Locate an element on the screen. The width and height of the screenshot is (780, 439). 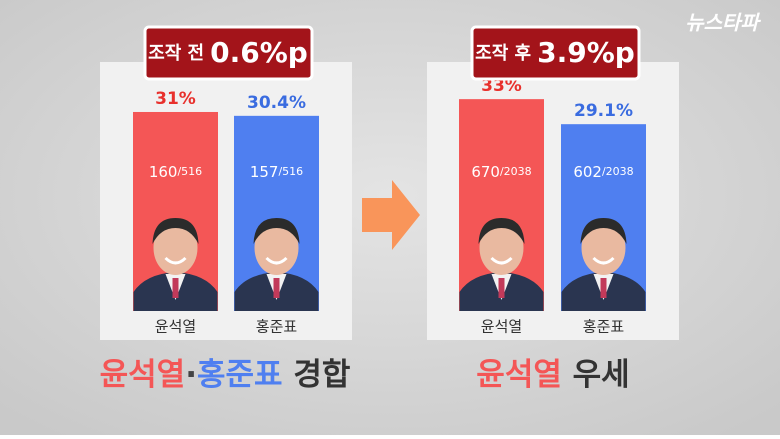
badge-label: 조작 후 is located at coordinates (503, 53).